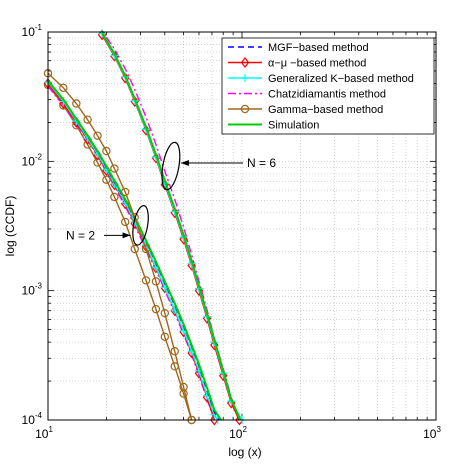 This screenshot has height=474, width=474. What do you see at coordinates (32, 290) in the screenshot?
I see `y-tick-label: 10⁻³` at bounding box center [32, 290].